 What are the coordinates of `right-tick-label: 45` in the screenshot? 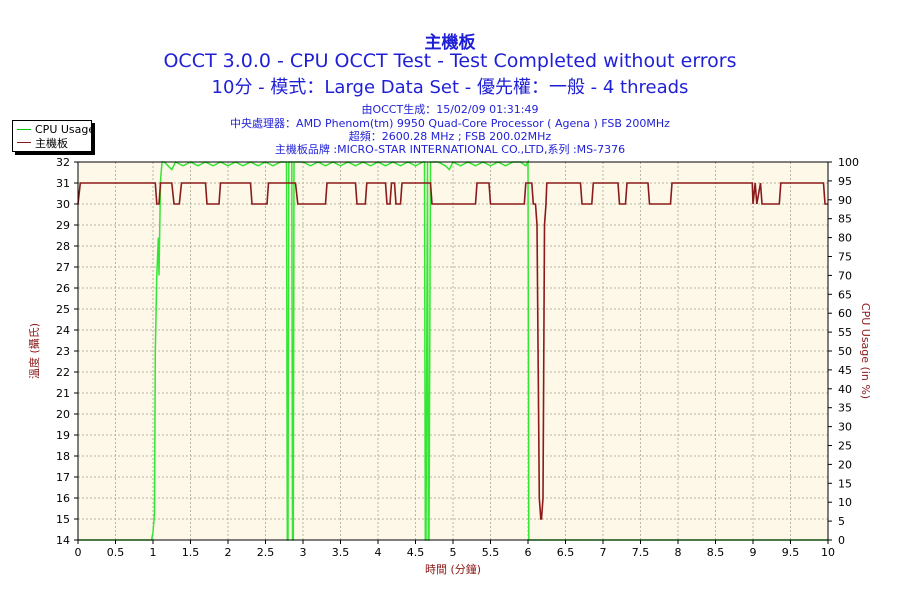 It's located at (845, 370).